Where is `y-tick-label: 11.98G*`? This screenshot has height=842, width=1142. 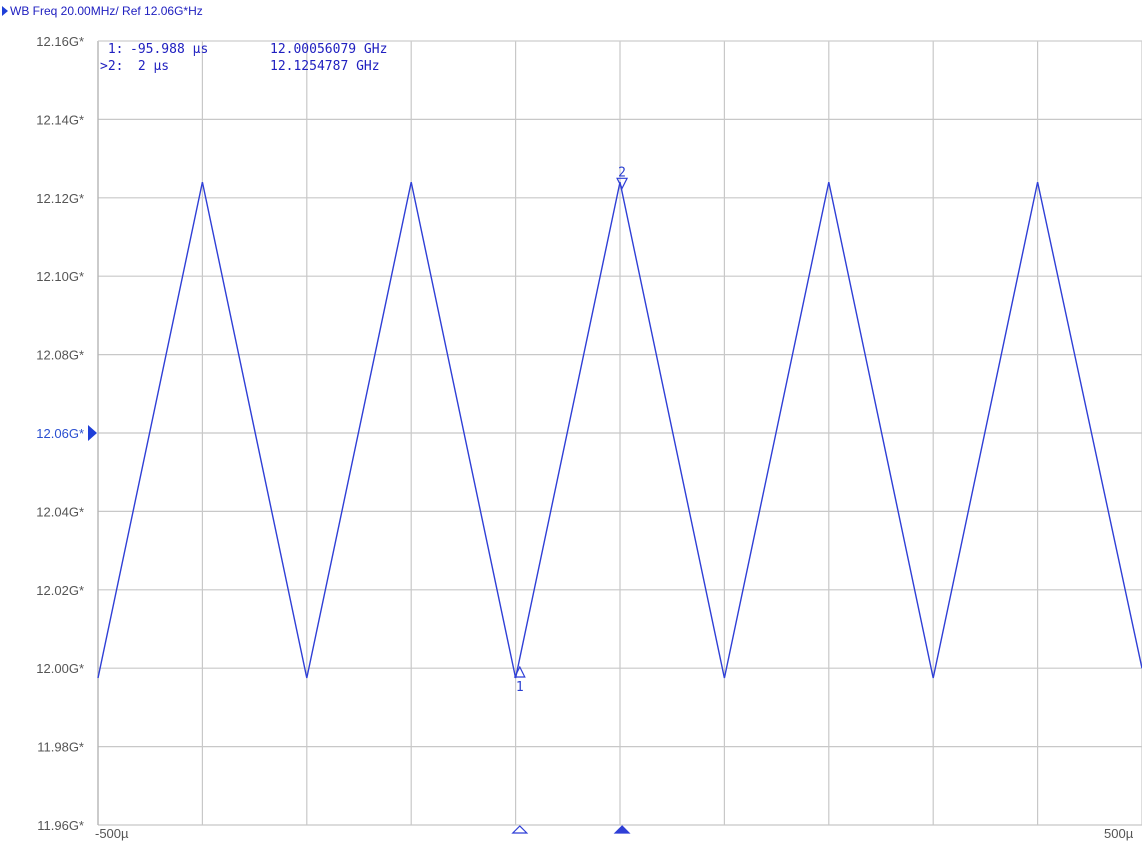
y-tick-label: 11.98G* is located at coordinates (60, 747).